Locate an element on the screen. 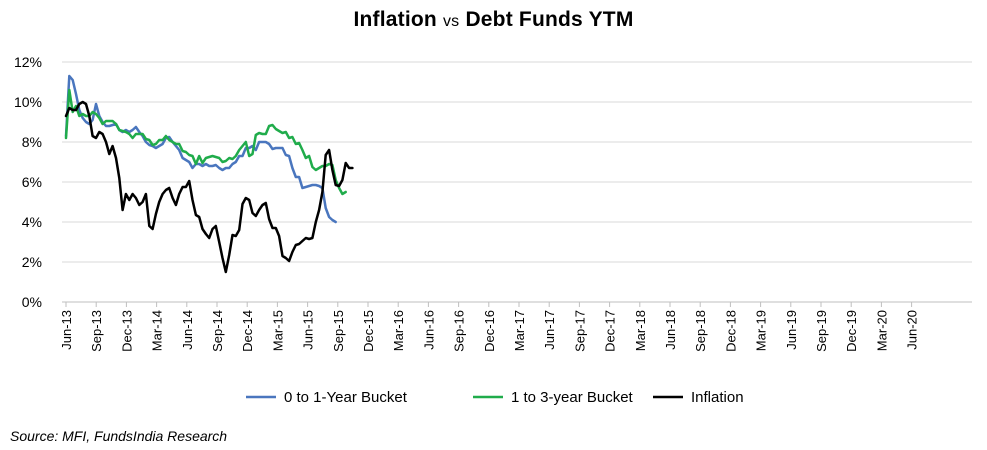  x-tick-label: Jun-18 is located at coordinates (670, 330).